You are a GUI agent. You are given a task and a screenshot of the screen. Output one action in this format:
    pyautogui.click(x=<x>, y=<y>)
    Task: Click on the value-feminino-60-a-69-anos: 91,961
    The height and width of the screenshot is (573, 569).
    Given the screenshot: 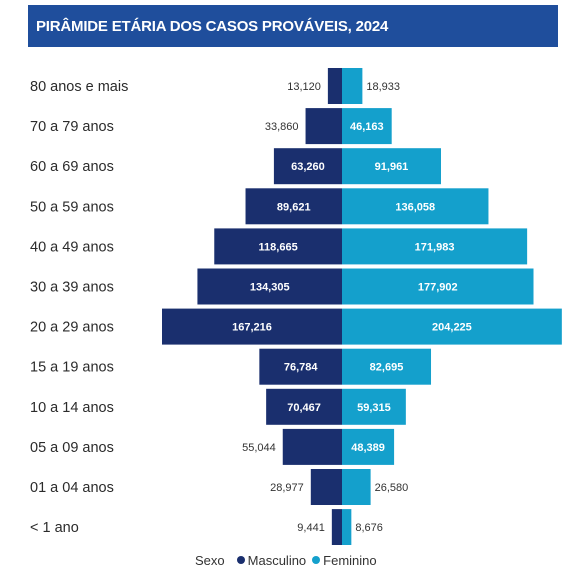 What is the action you would take?
    pyautogui.click(x=392, y=167)
    